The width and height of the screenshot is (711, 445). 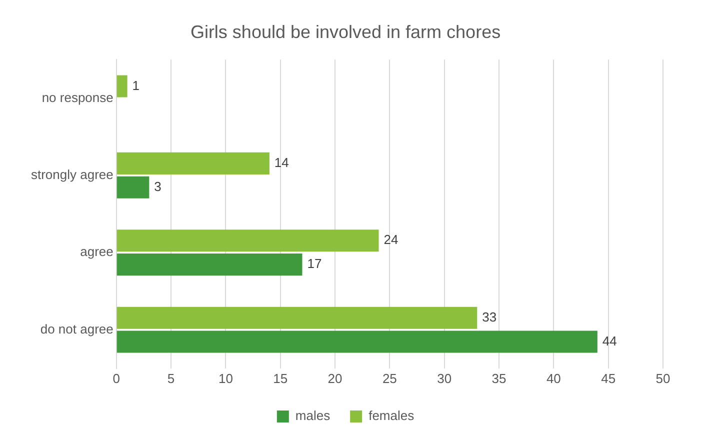 I want to click on legend-label: males, so click(x=313, y=416).